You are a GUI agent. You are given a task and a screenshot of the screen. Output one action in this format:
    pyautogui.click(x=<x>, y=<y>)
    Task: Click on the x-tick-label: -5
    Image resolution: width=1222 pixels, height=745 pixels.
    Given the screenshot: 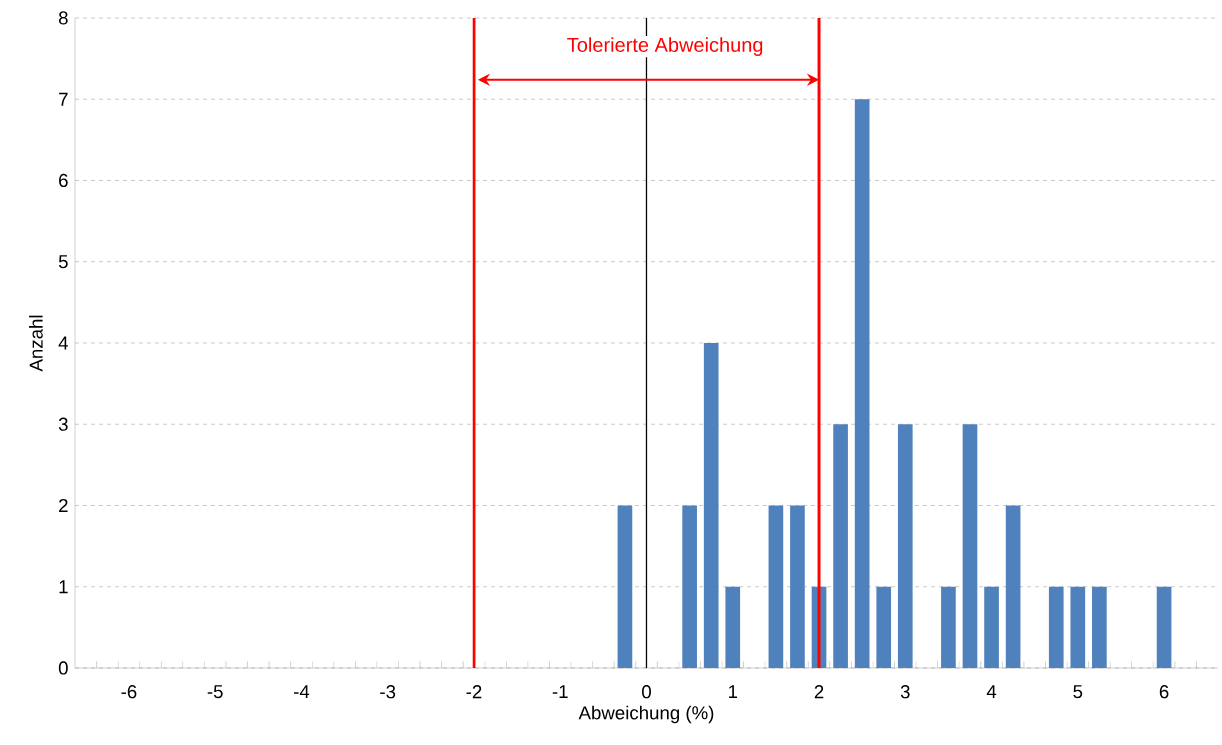 What is the action you would take?
    pyautogui.click(x=215, y=692)
    